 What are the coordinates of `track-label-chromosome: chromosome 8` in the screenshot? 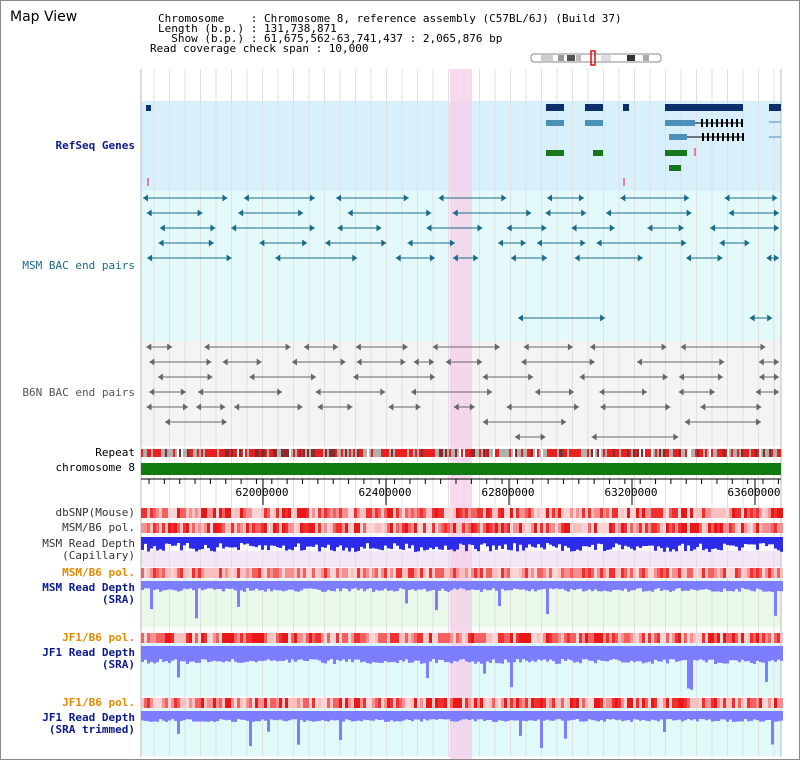 It's located at (95, 467).